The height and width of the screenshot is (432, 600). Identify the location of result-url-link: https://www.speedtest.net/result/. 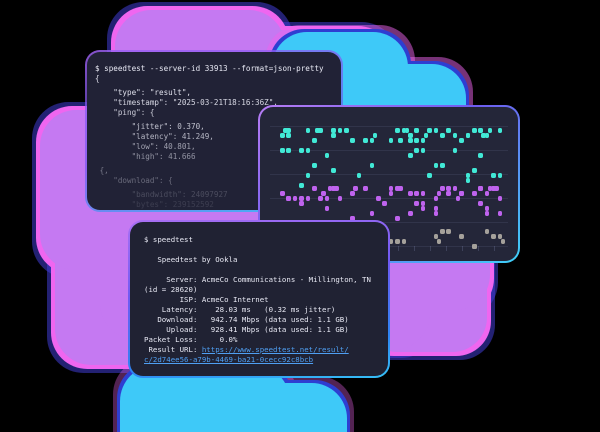
(275, 349).